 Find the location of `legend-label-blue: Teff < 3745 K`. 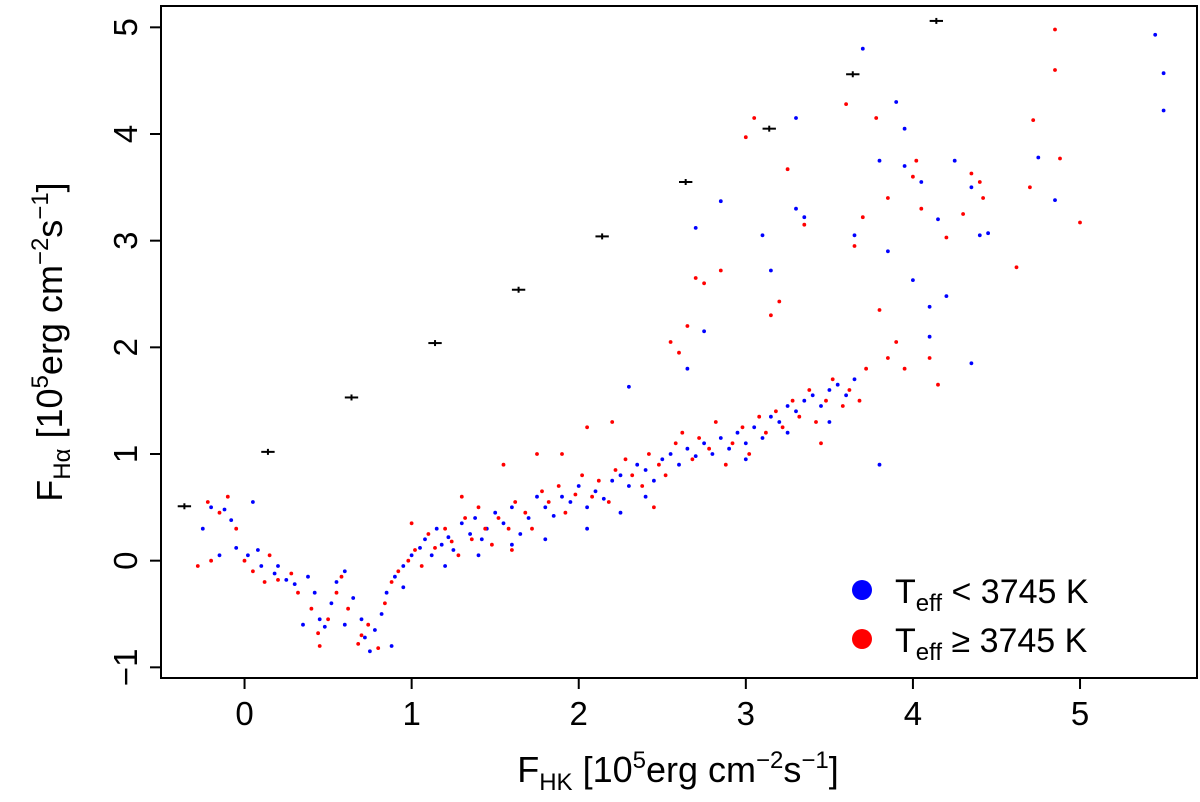

legend-label-blue: Teff < 3745 K is located at coordinates (992, 595).